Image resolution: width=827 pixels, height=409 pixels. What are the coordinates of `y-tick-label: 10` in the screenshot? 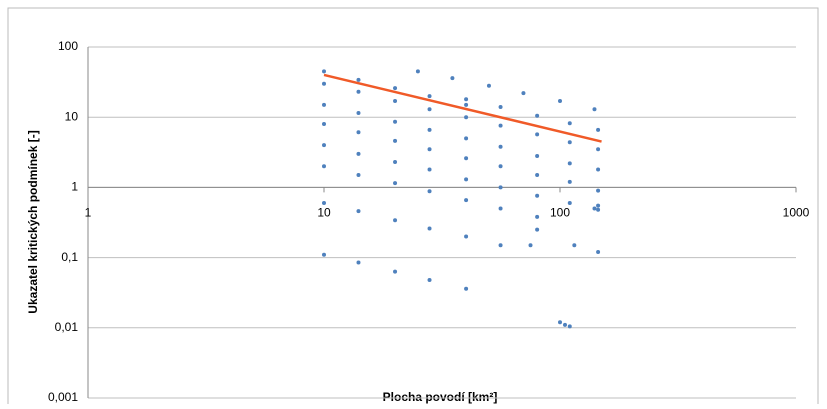 It's located at (72, 116).